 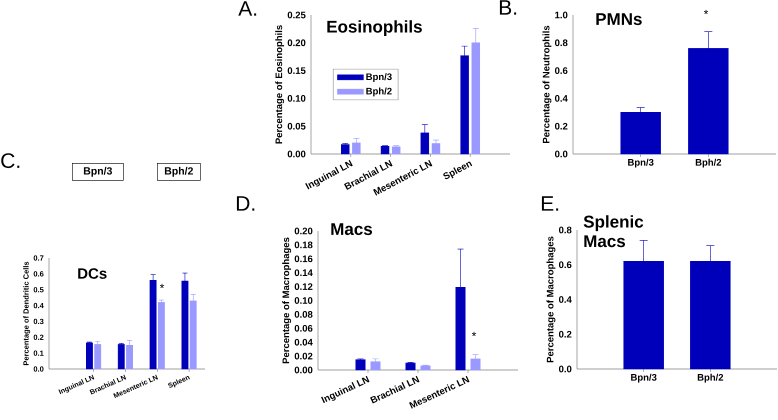 I want to click on text: C., so click(x=10, y=160).